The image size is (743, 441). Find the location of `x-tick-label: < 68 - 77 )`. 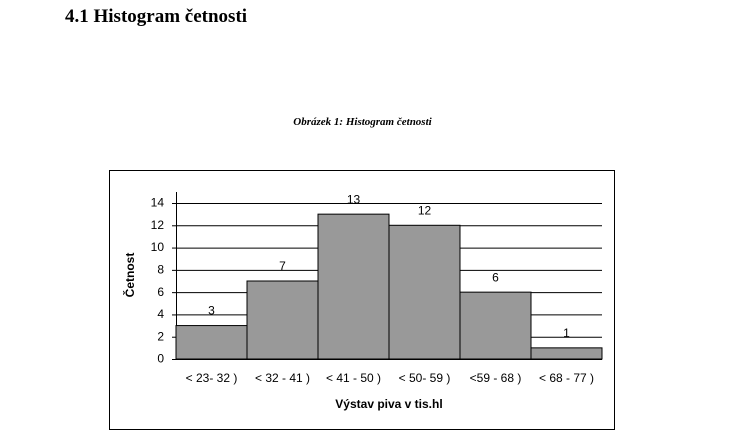

x-tick-label: < 68 - 77 ) is located at coordinates (566, 378).